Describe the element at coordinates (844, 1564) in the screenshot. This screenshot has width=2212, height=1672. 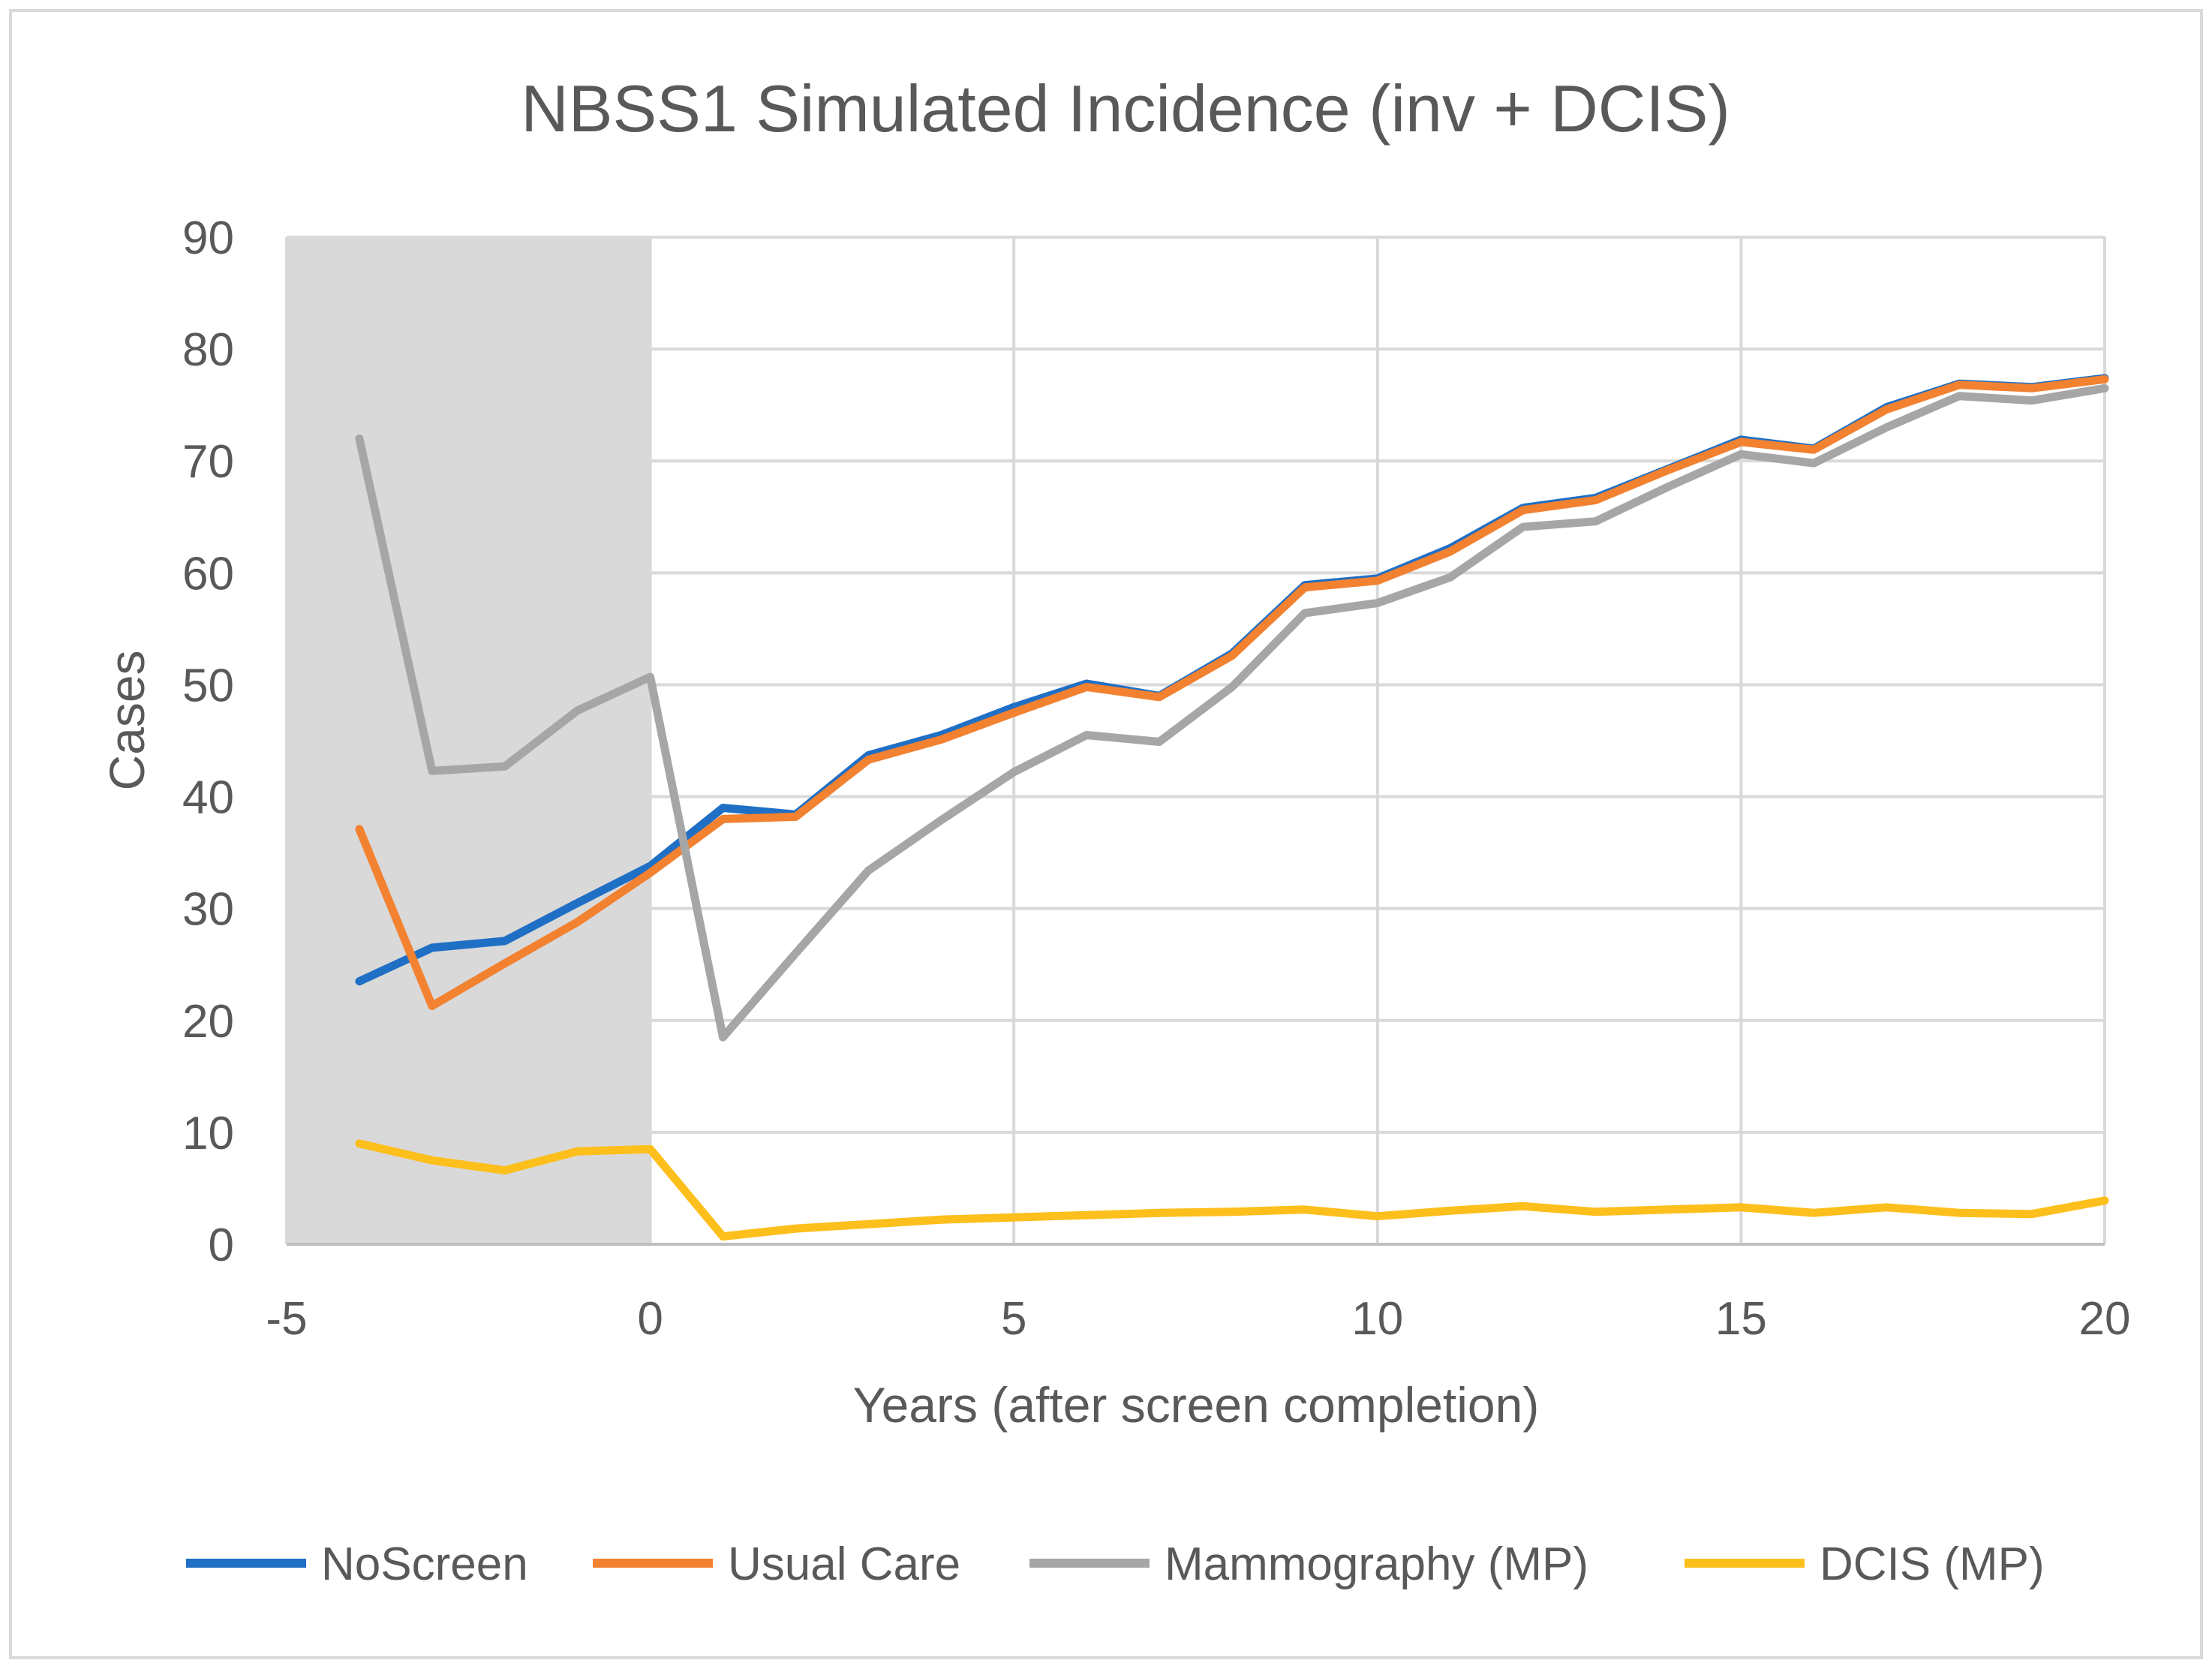
I see `legend-label-usual-care: Usual Care` at that location.